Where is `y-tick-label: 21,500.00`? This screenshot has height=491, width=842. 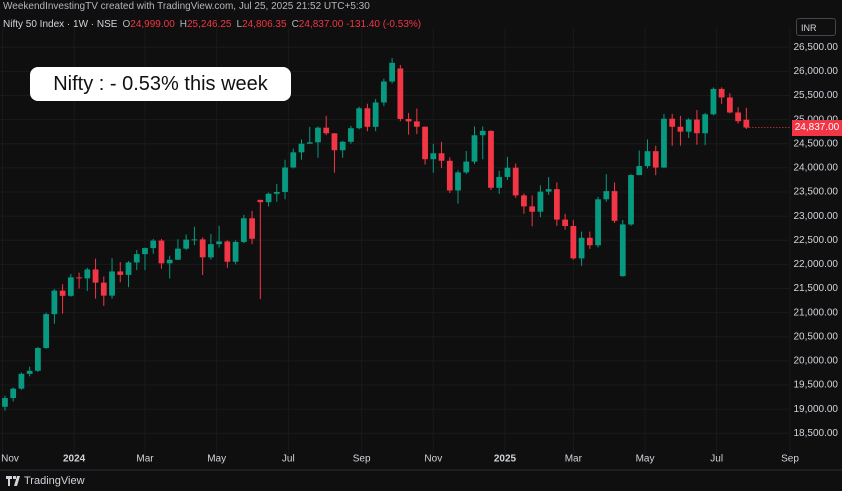
y-tick-label: 21,500.00 is located at coordinates (816, 288).